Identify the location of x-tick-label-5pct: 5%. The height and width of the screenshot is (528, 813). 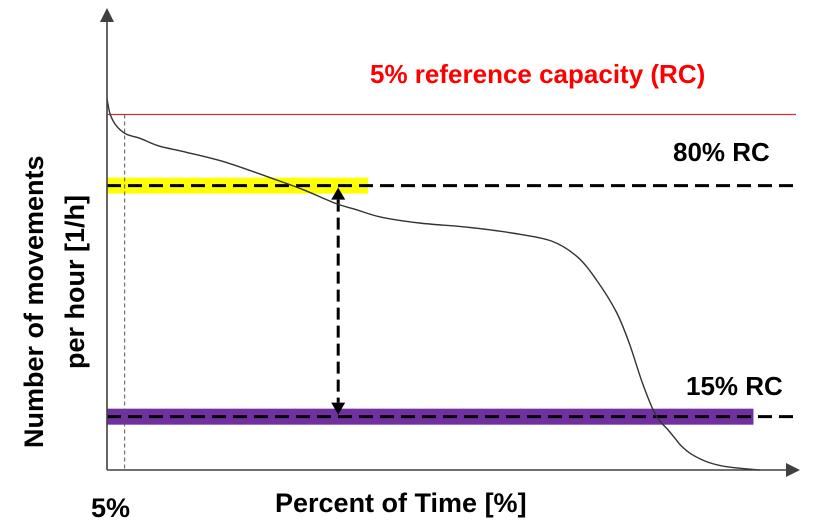
(110, 508).